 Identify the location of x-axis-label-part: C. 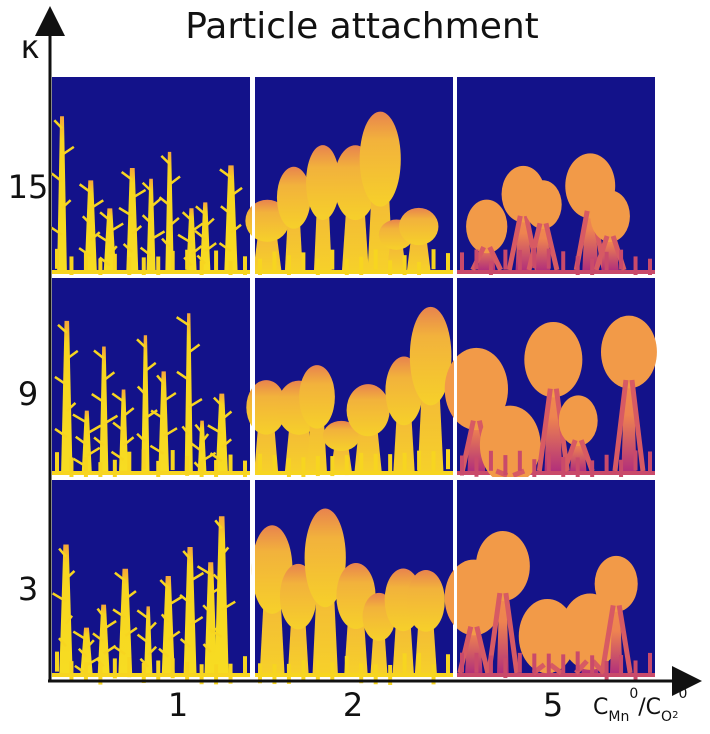
(600, 707).